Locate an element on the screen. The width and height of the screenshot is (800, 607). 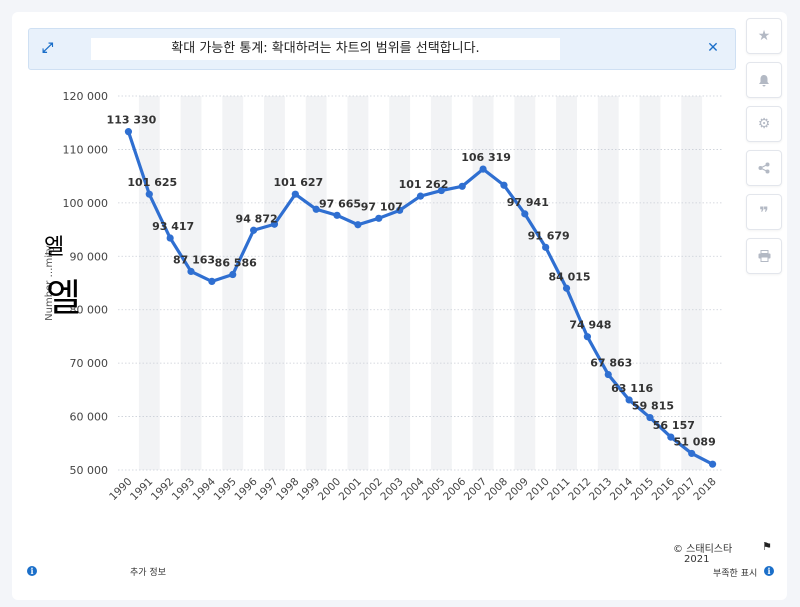
info-icon-right: i is located at coordinates (769, 571).